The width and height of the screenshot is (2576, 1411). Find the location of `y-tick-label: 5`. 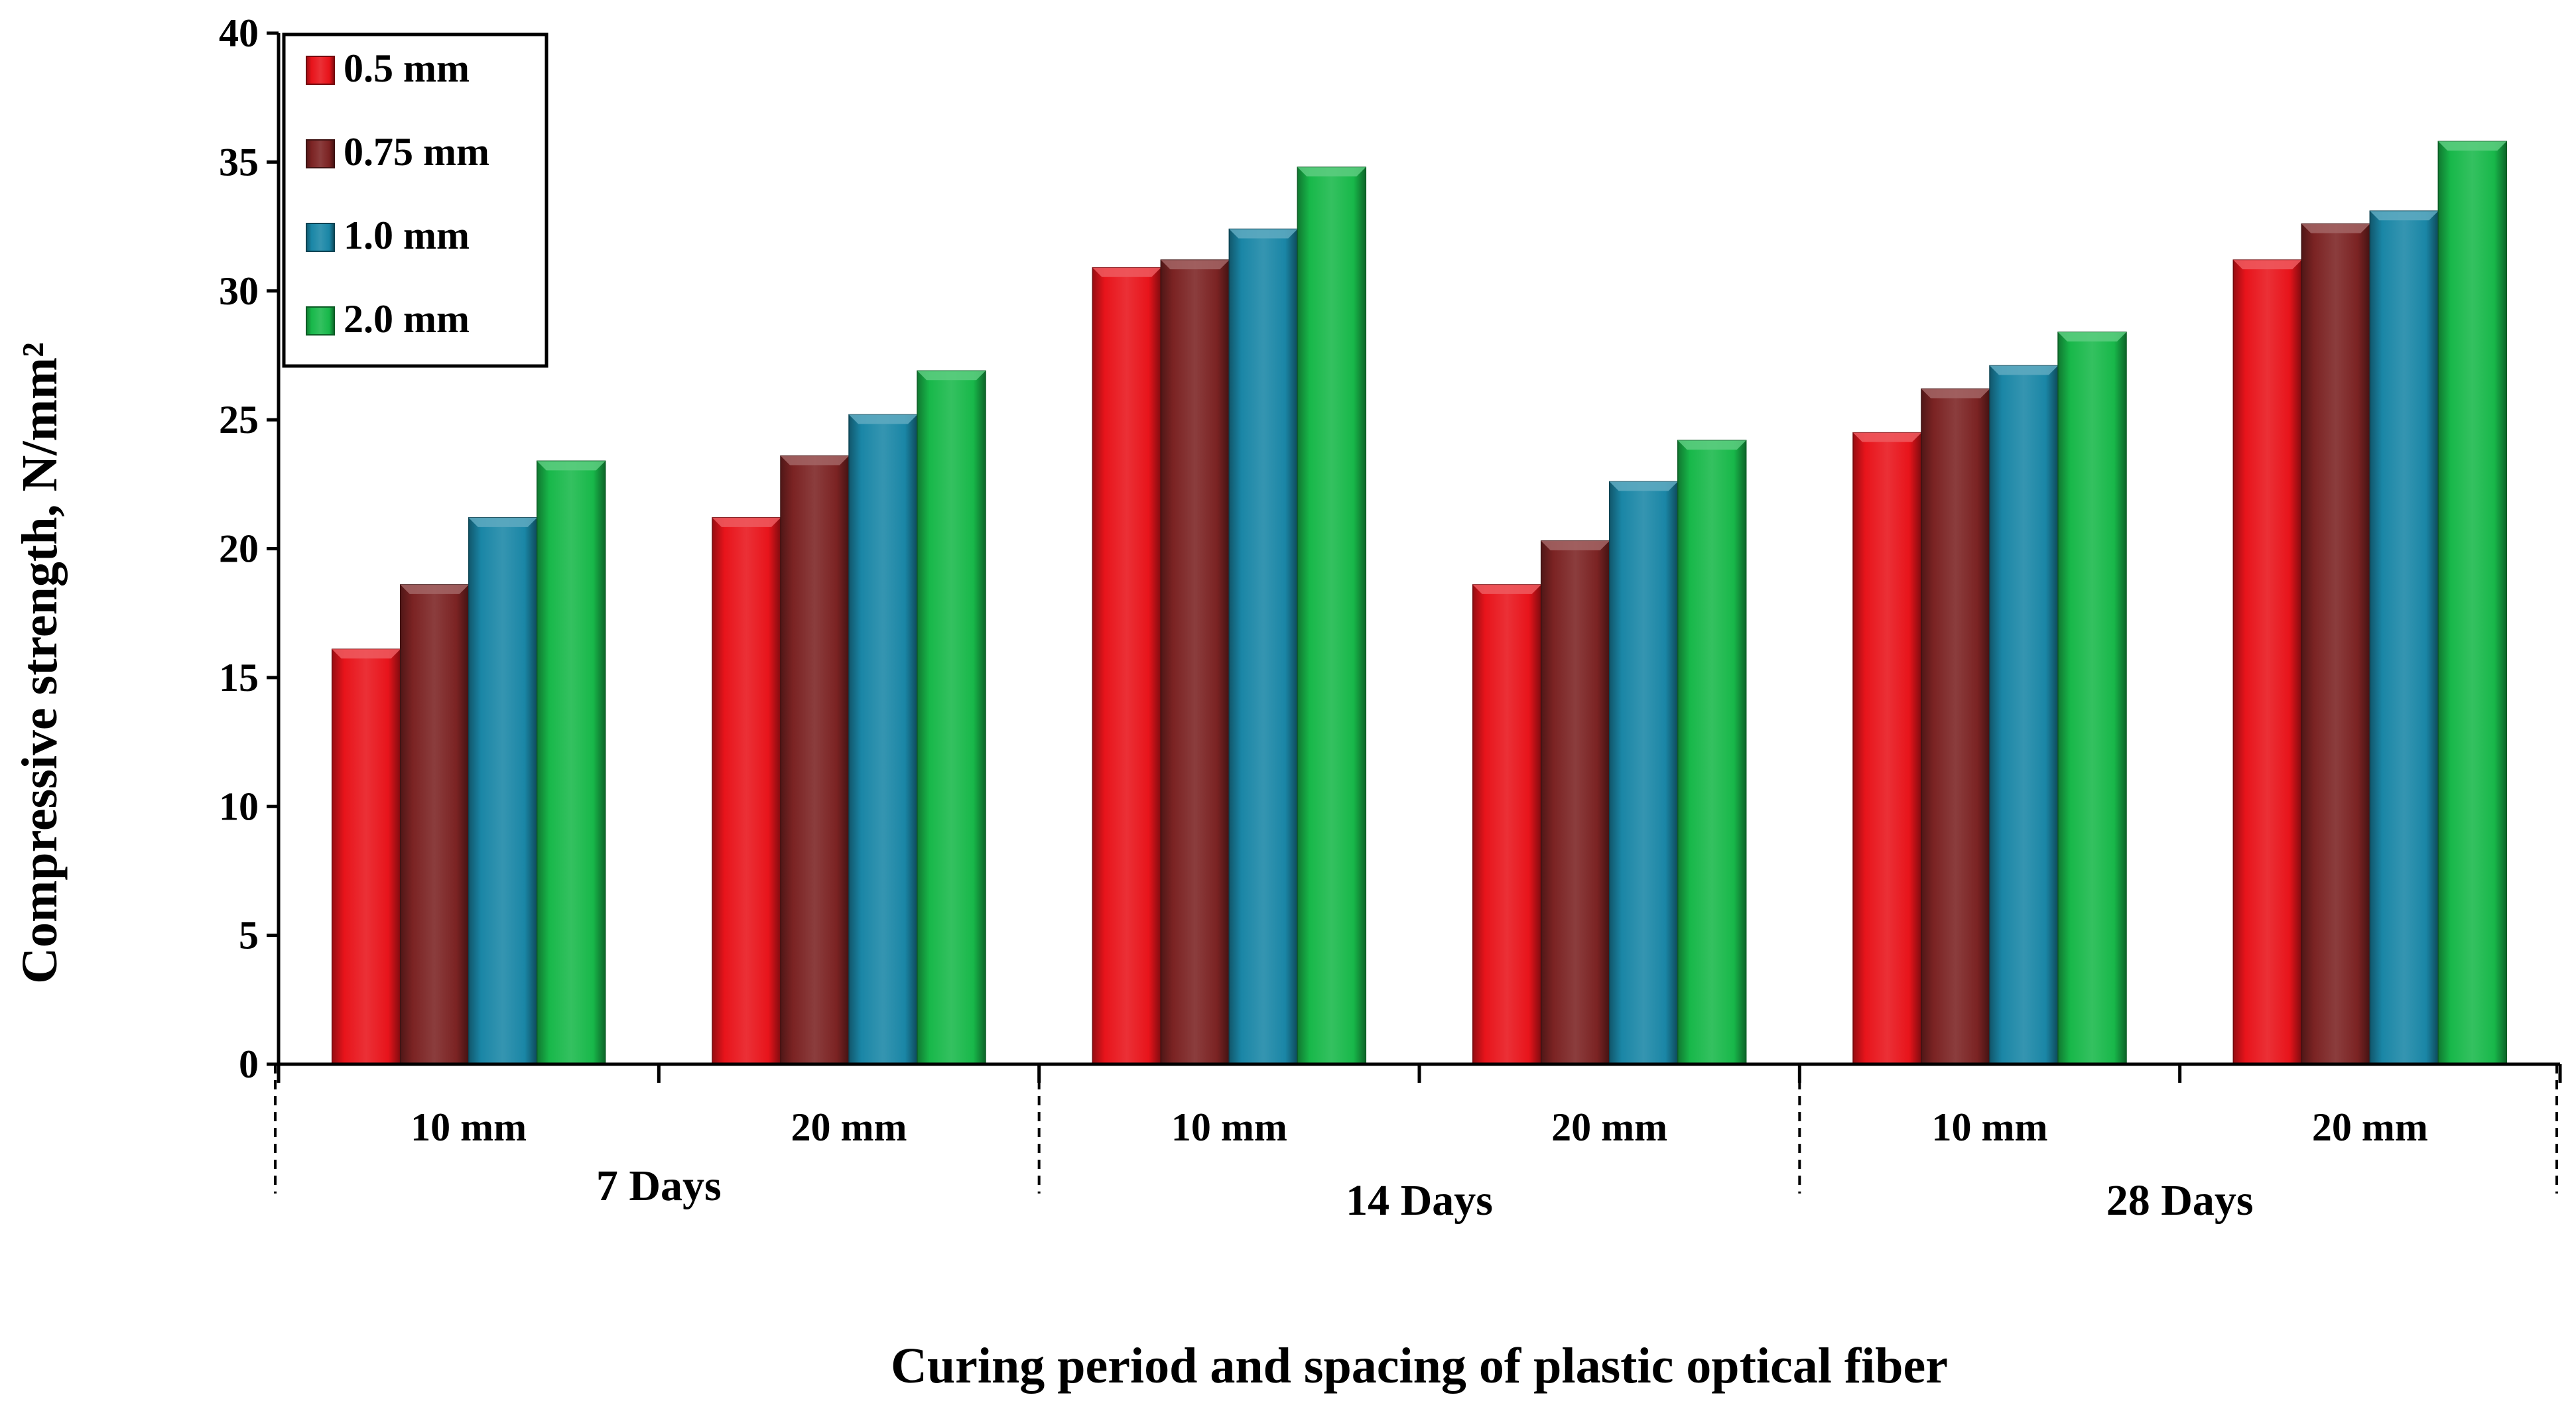

y-tick-label: 5 is located at coordinates (249, 935).